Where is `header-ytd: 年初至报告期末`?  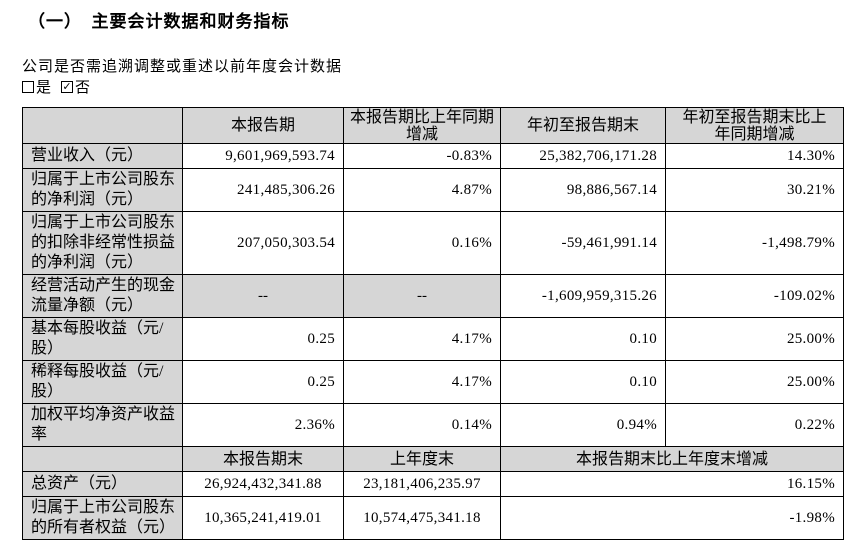
header-ytd: 年初至报告期末 is located at coordinates (583, 125).